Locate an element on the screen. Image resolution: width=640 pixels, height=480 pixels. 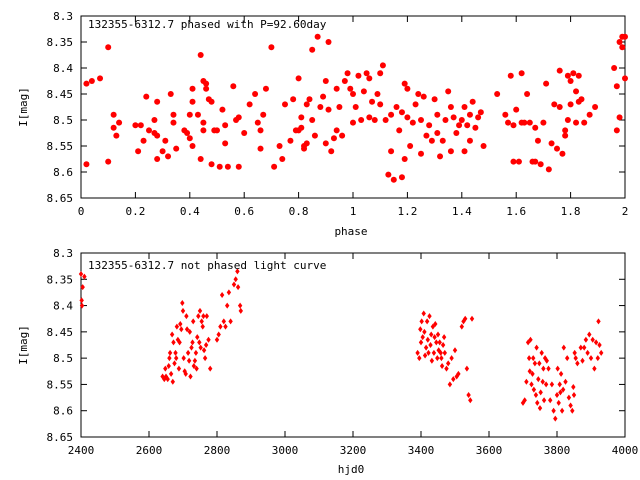
y-tick-label: 8.4 is located at coordinates (63, 306).